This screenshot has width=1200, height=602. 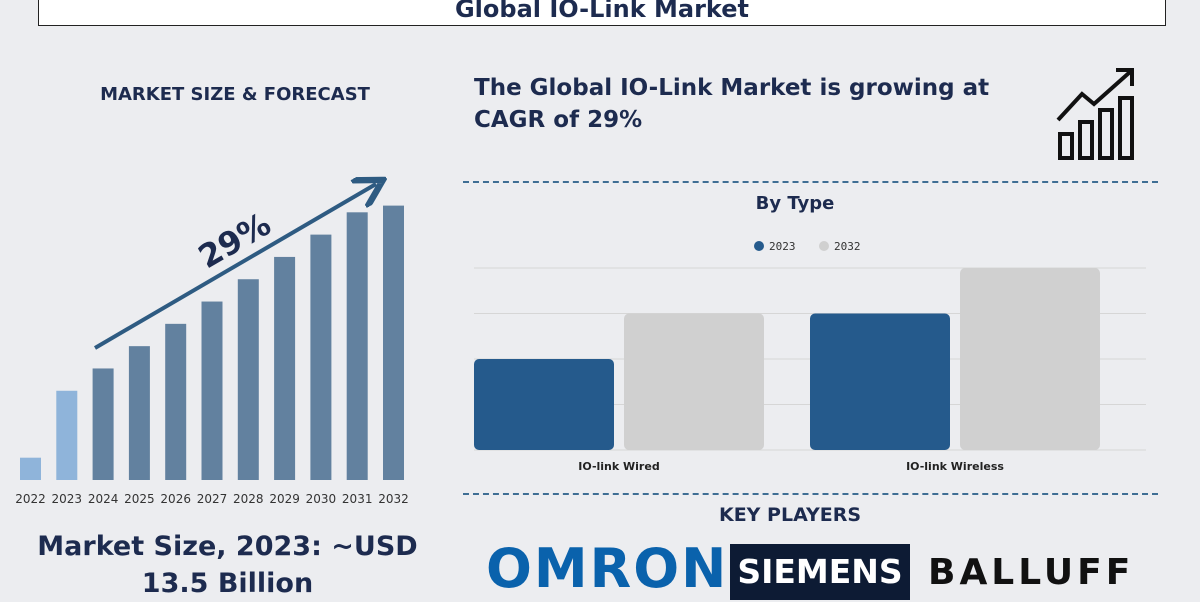 I want to click on market-bar-2022, so click(x=30, y=468).